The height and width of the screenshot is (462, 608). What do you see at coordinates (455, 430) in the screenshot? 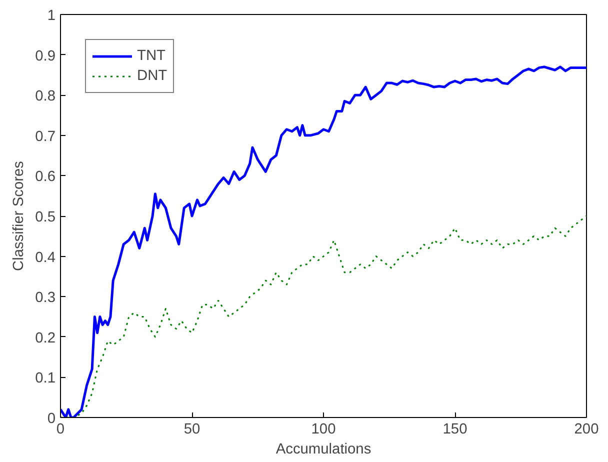
I see `x-tick-label: 150` at bounding box center [455, 430].